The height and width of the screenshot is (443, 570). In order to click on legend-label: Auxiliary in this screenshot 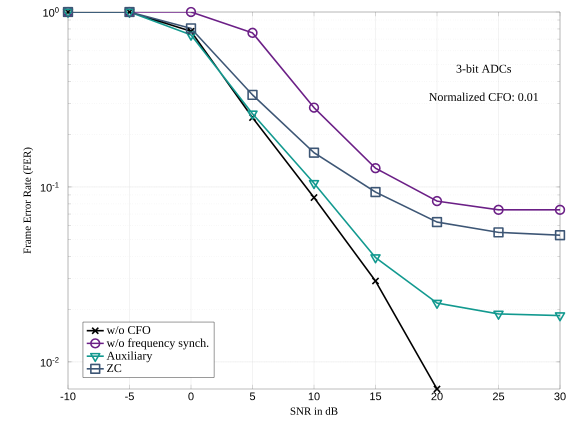, I will do `click(129, 356)`.